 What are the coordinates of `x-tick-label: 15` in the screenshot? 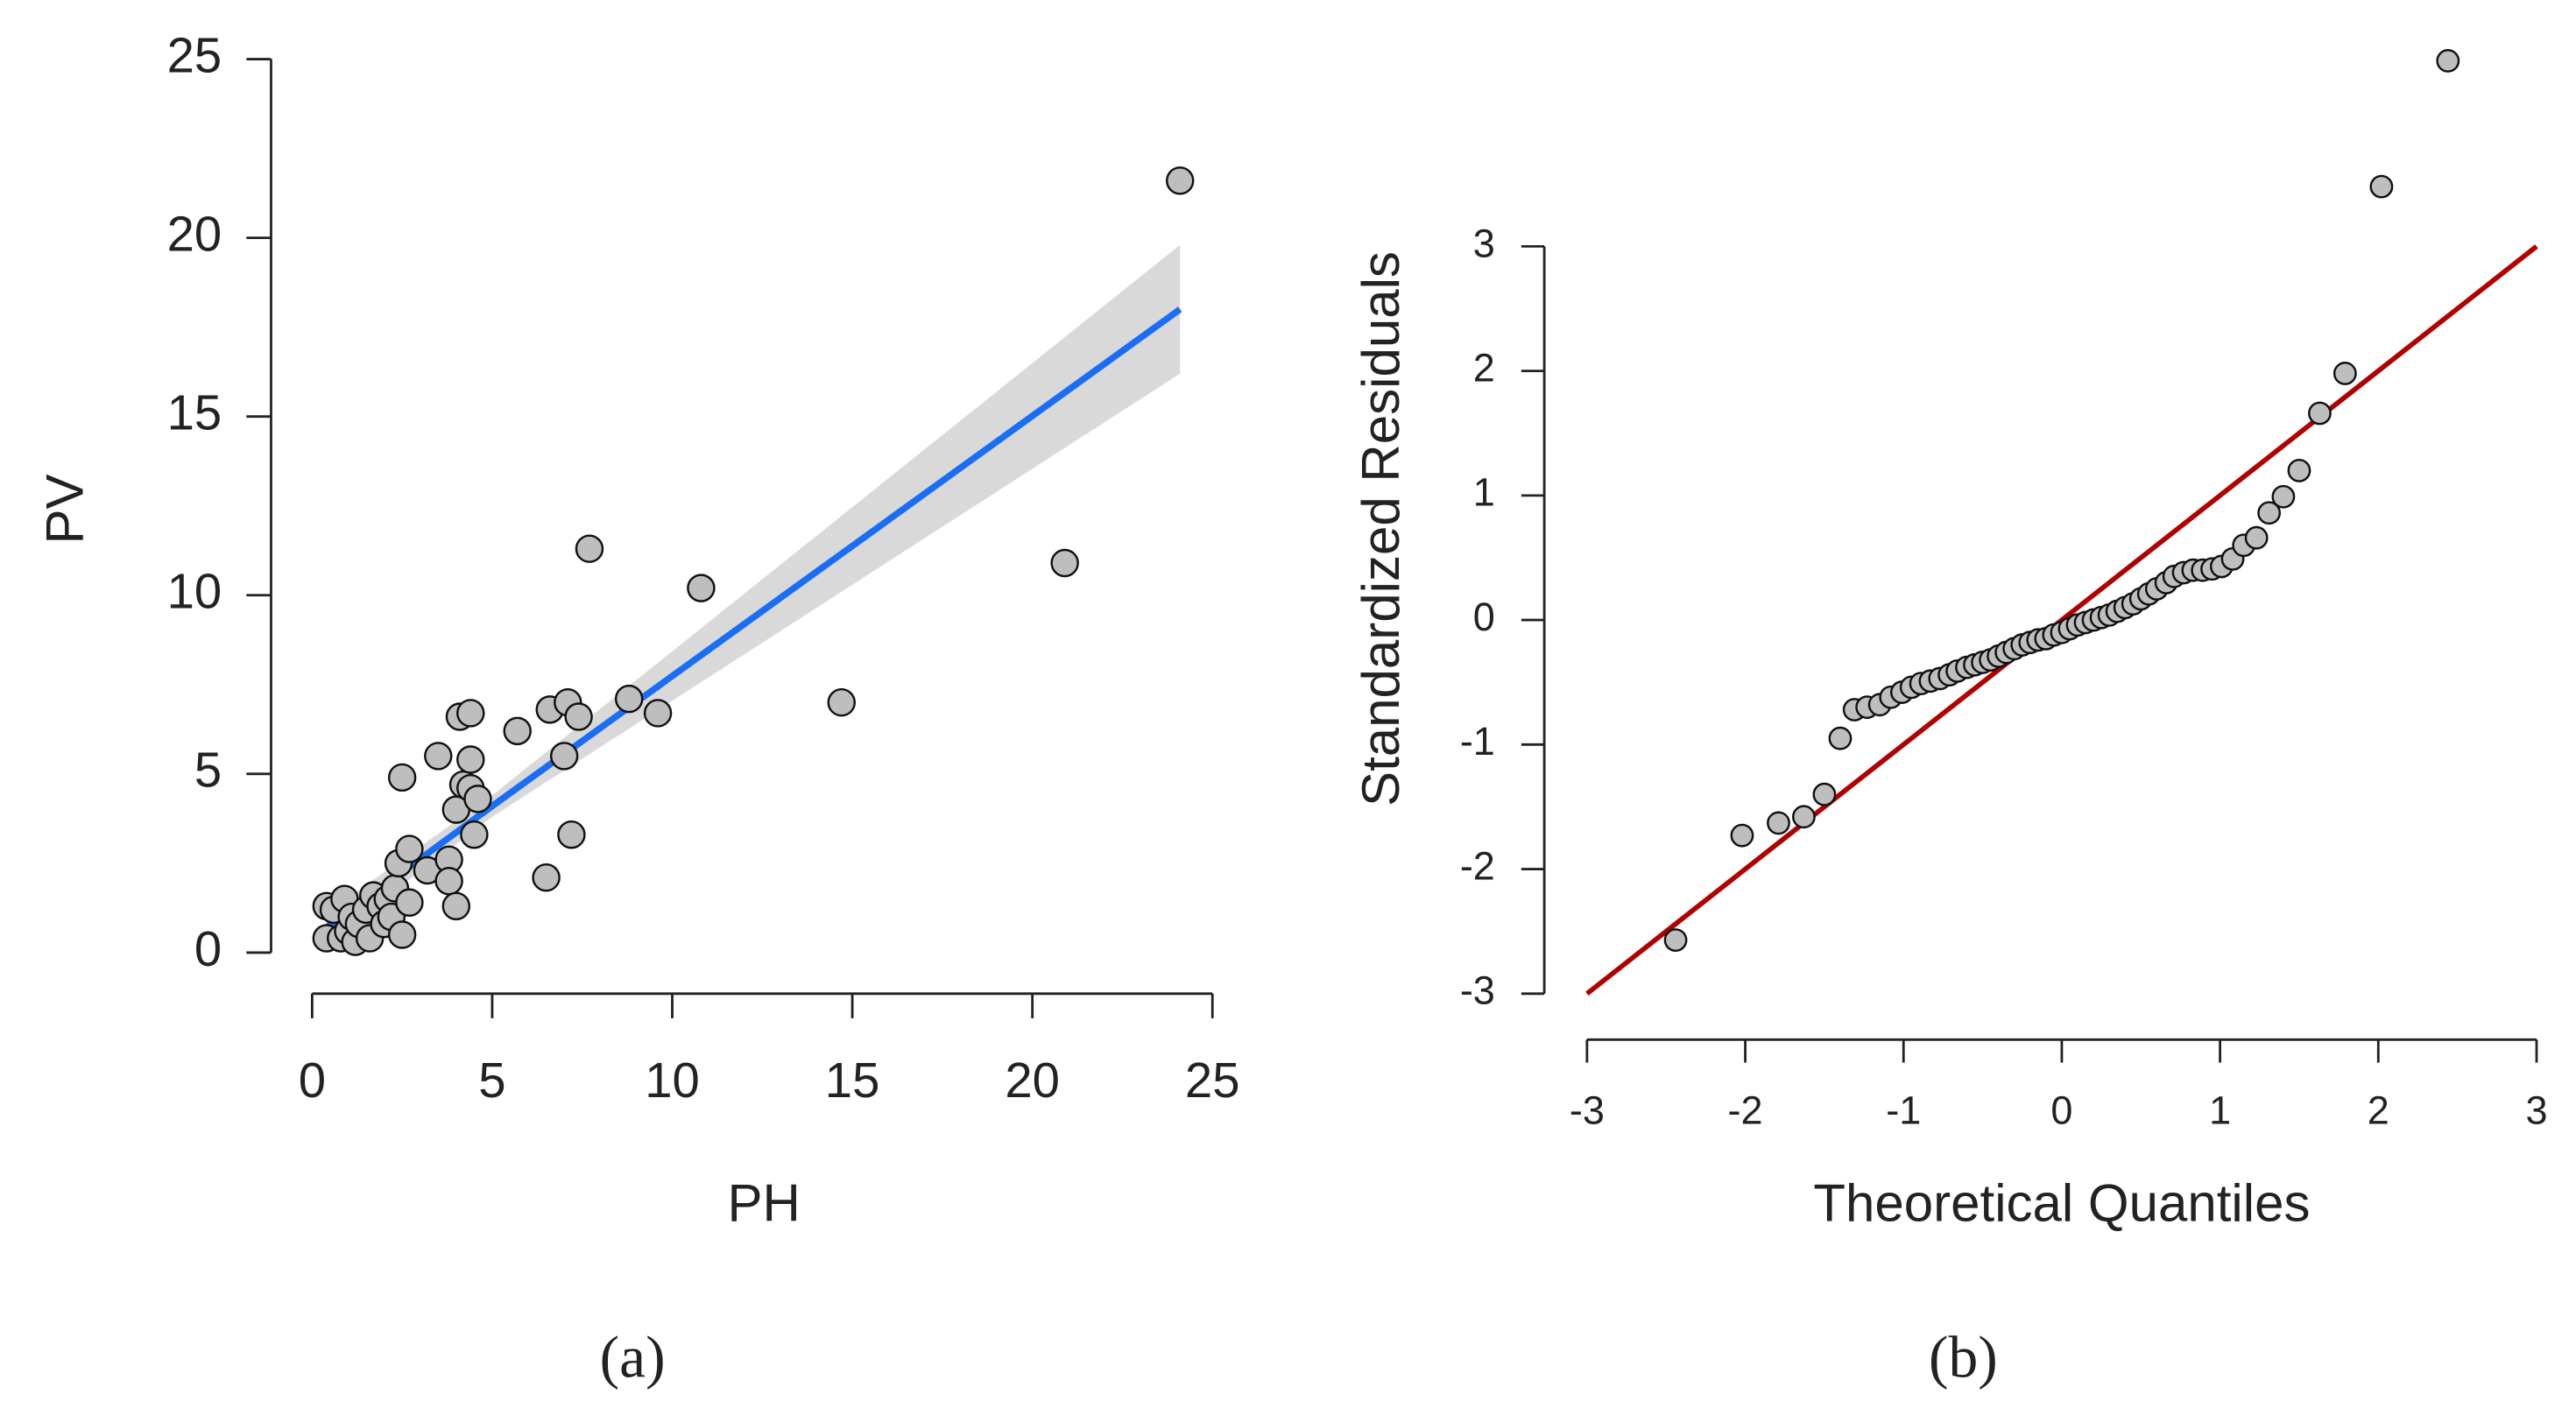 It's located at (852, 1080).